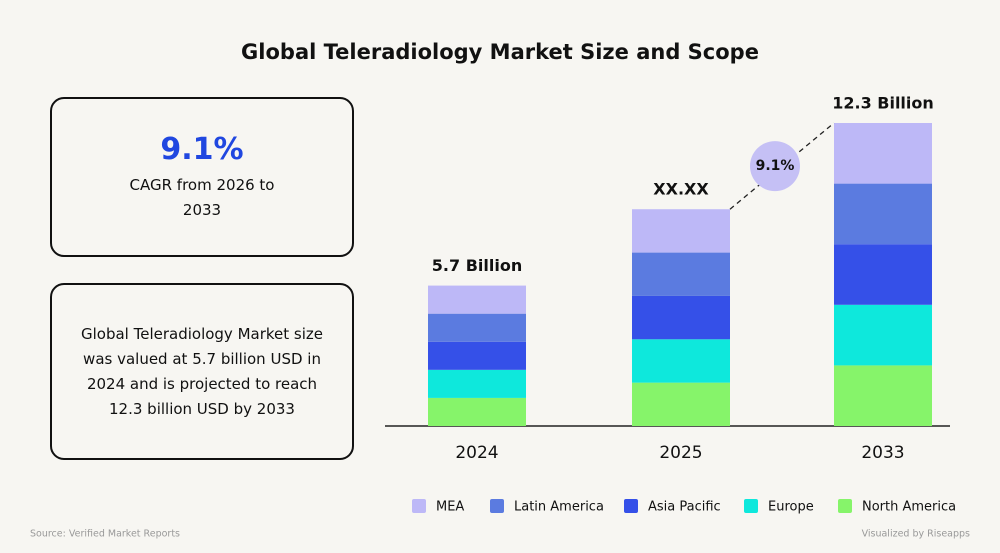 This screenshot has height=553, width=1000. What do you see at coordinates (909, 507) in the screenshot?
I see `legend-label: North America` at bounding box center [909, 507].